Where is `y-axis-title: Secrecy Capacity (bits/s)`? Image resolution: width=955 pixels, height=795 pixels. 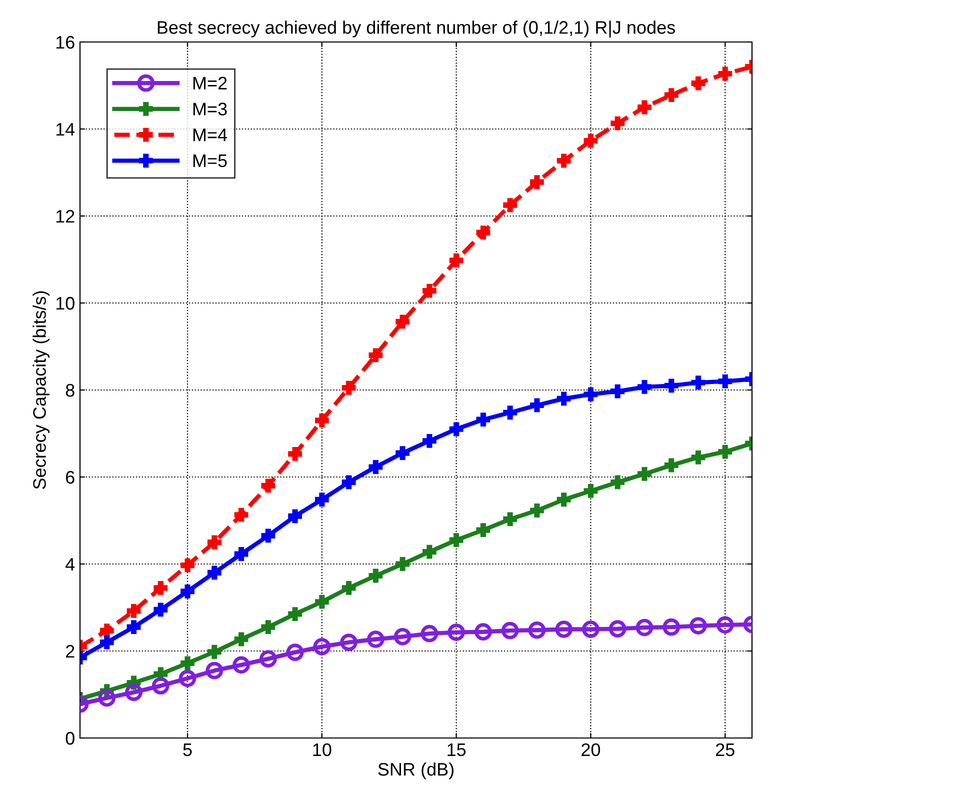 y-axis-title: Secrecy Capacity (bits/s) is located at coordinates (41, 390).